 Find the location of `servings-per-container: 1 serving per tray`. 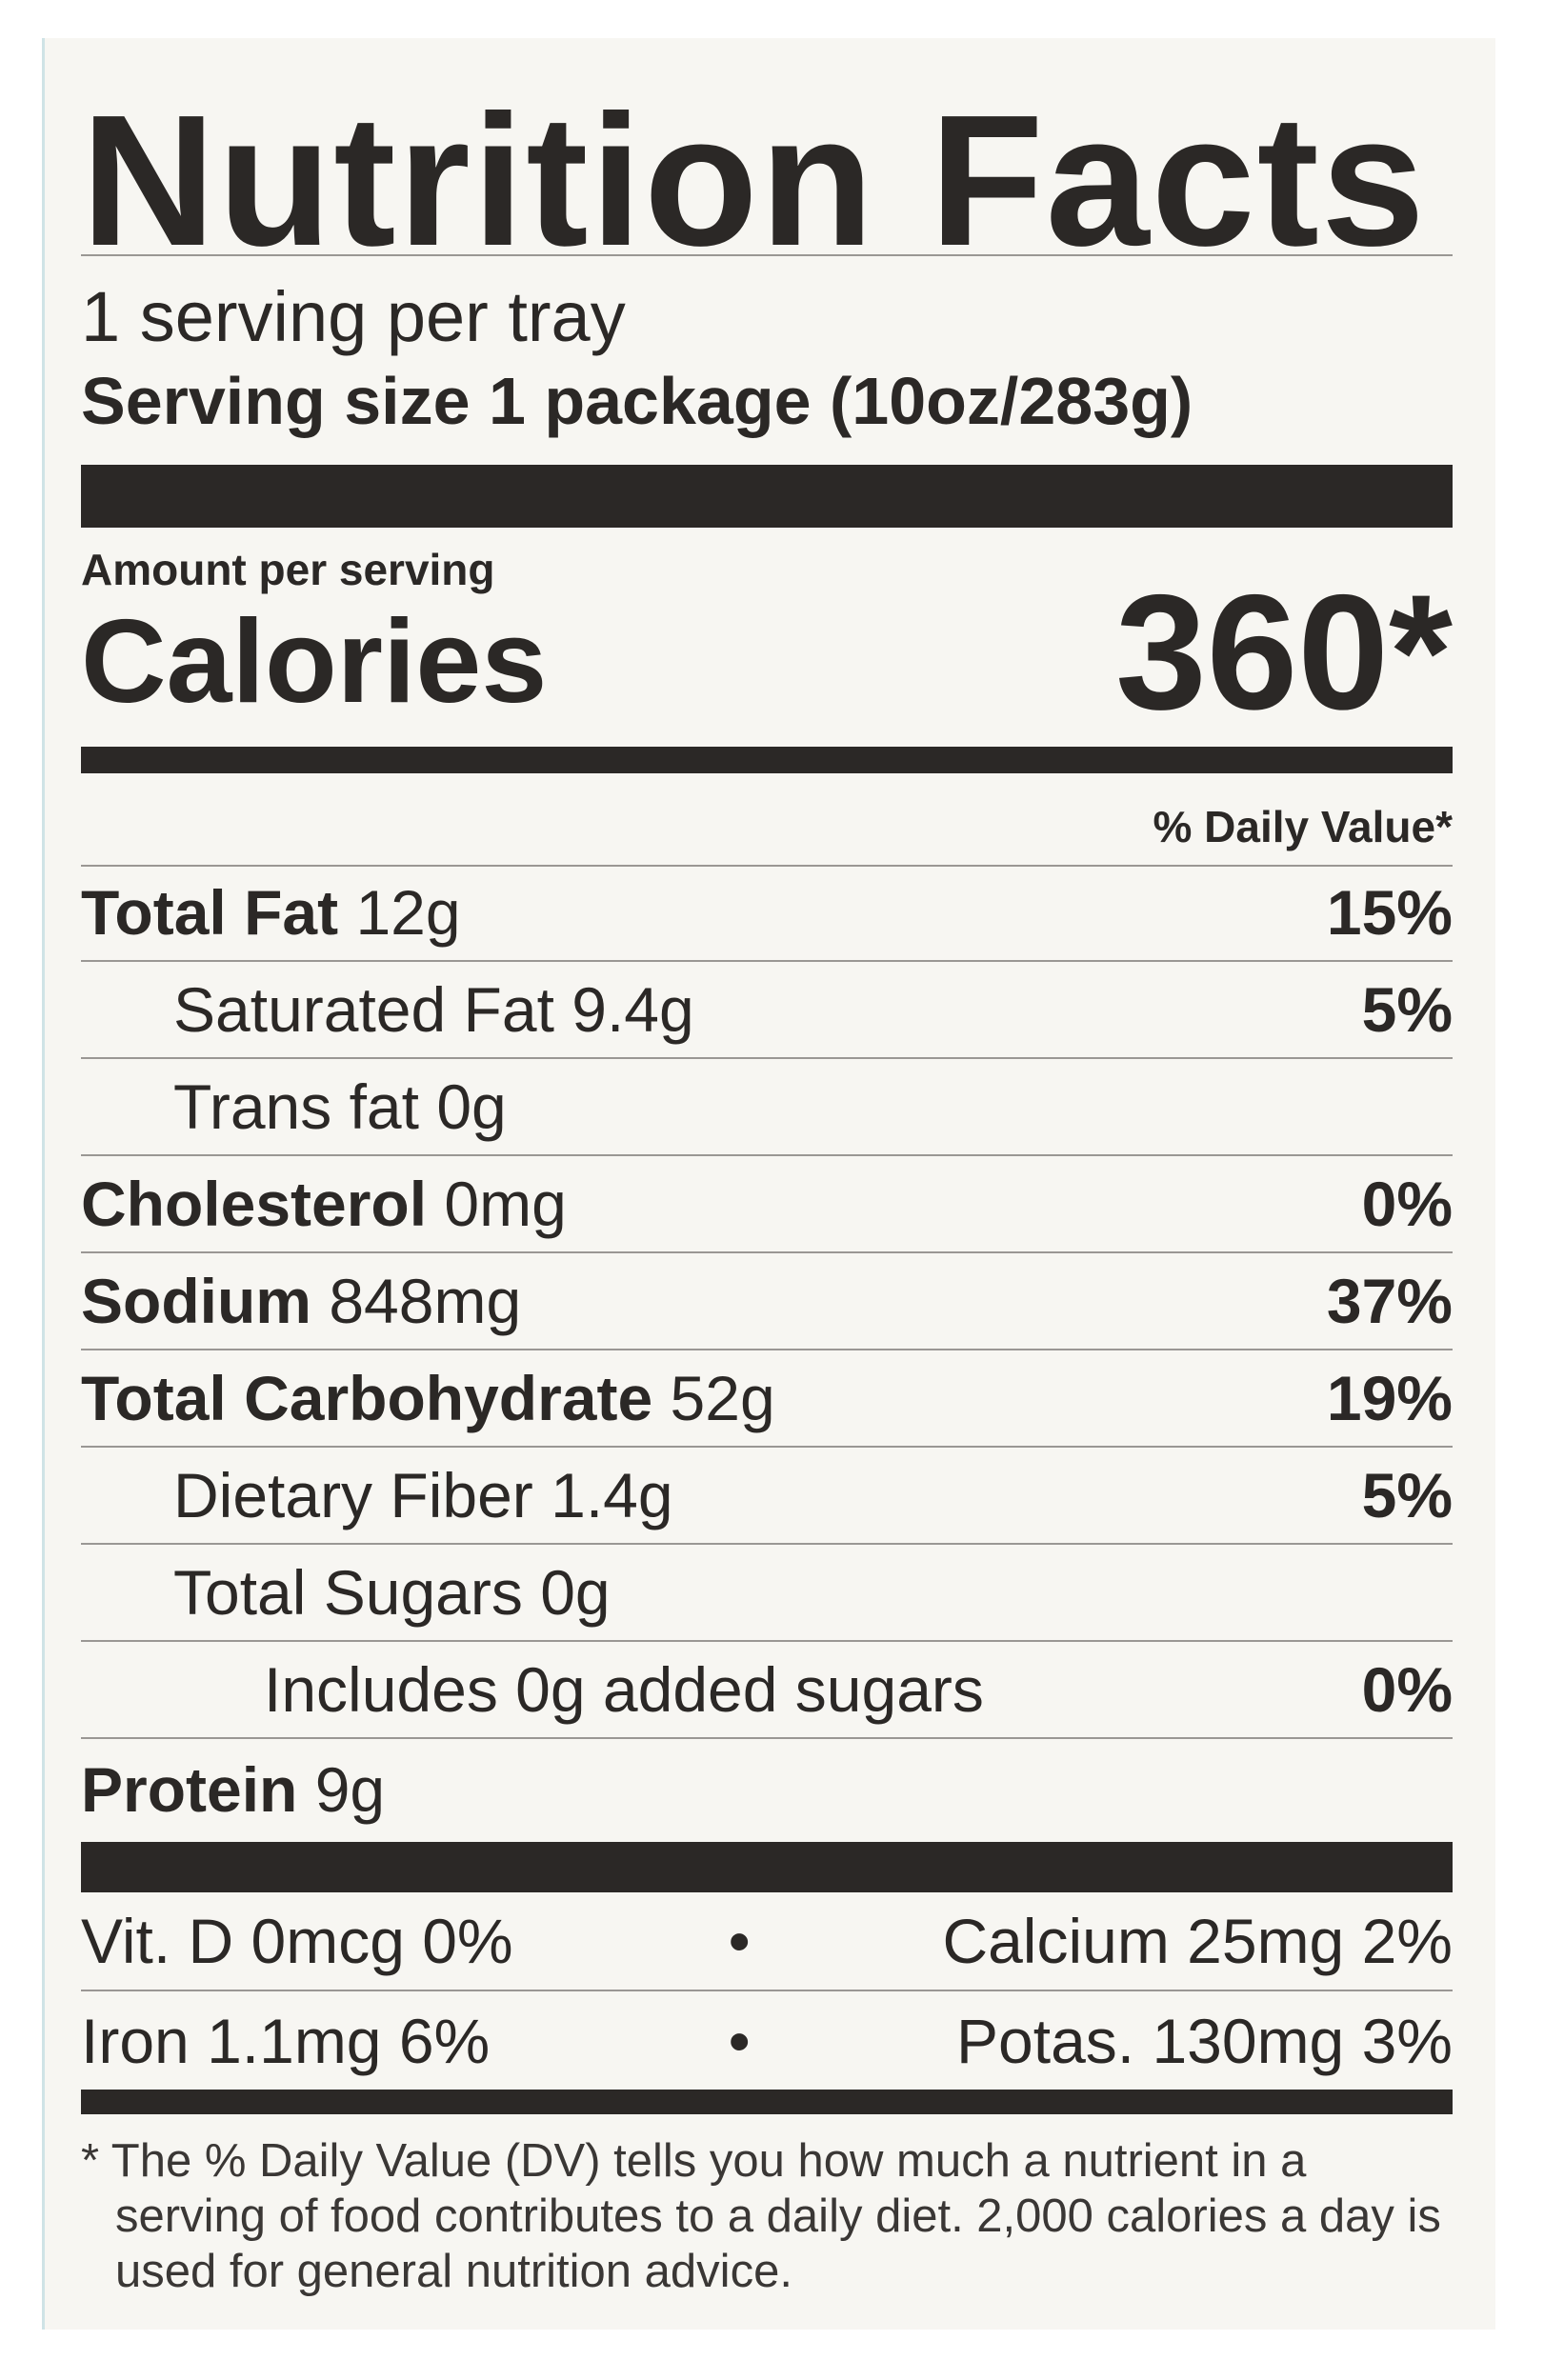

servings-per-container: 1 serving per tray is located at coordinates (353, 316).